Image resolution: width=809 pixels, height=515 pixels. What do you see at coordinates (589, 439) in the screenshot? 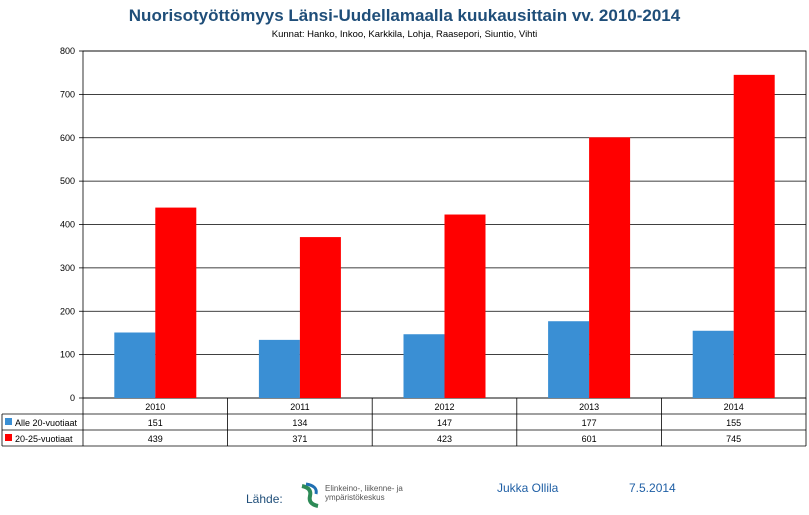
I see `data-label: 601` at bounding box center [589, 439].